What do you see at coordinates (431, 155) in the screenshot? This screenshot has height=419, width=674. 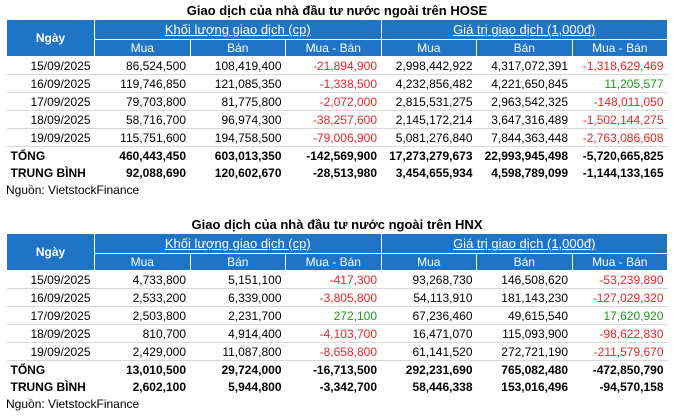 I see `cell-val-buy: 17,273,279,673` at bounding box center [431, 155].